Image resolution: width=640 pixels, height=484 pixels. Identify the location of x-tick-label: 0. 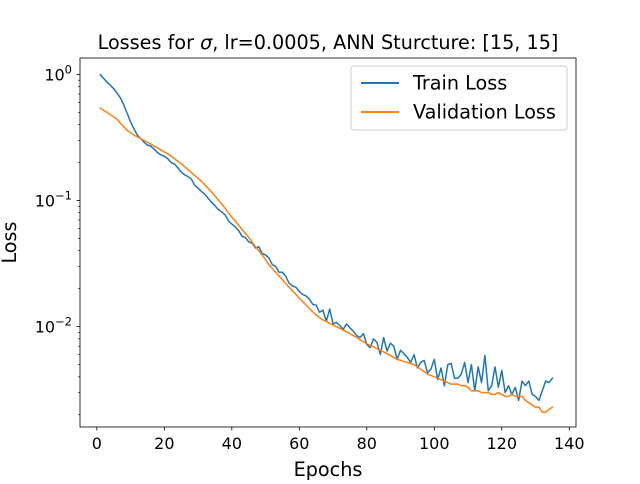
(97, 443).